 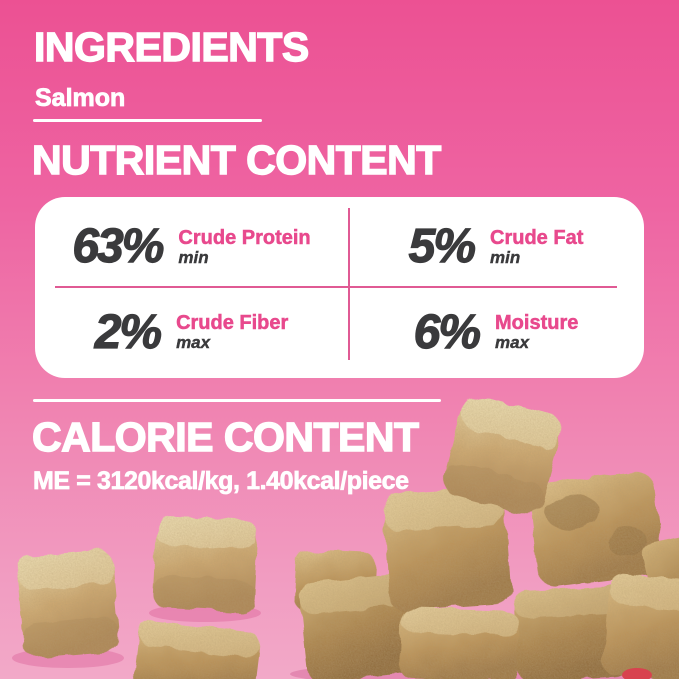 I want to click on nutrient-label: Crude Fiber, so click(x=232, y=323).